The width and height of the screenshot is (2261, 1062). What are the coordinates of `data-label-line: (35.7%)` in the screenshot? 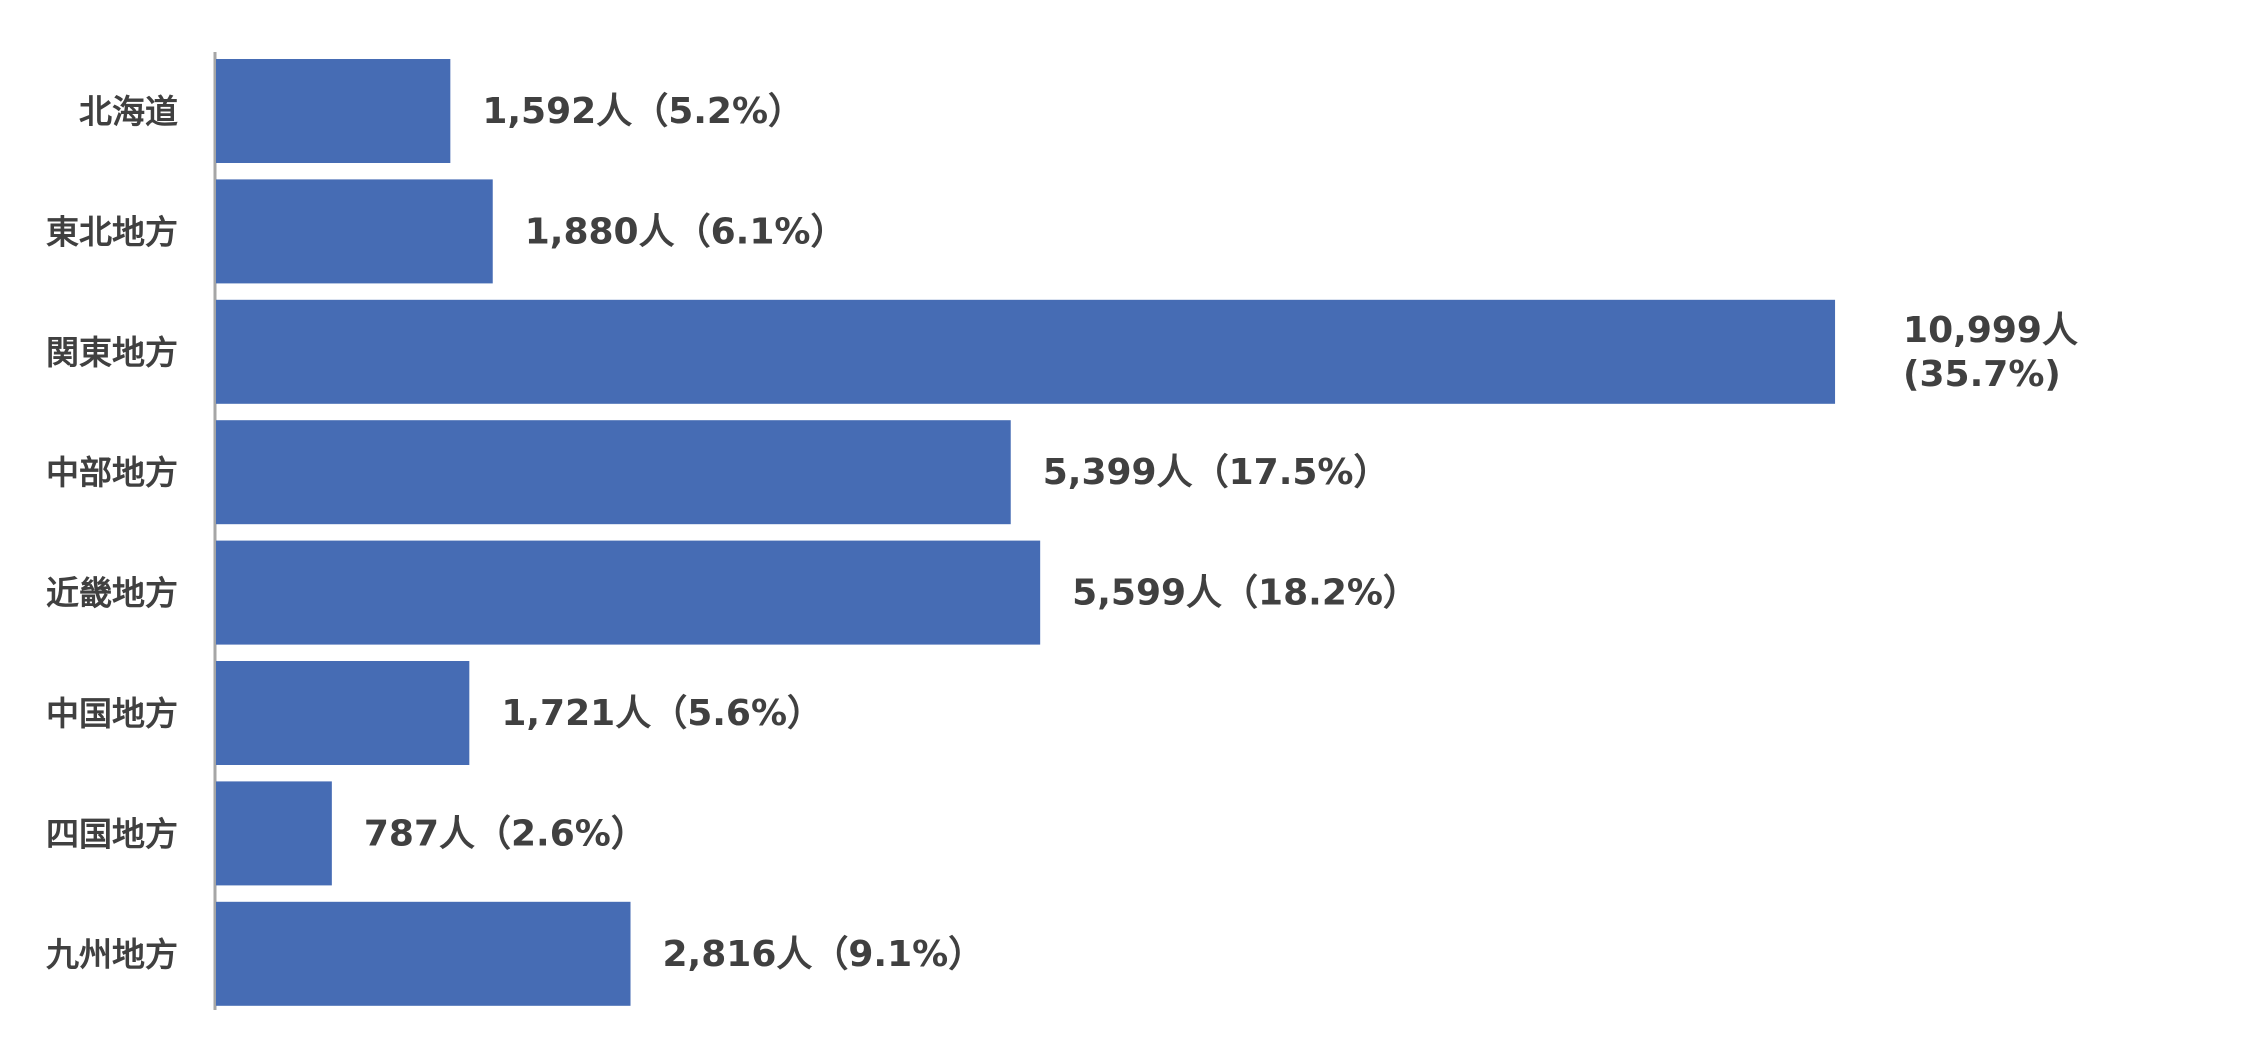 It's located at (1982, 374).